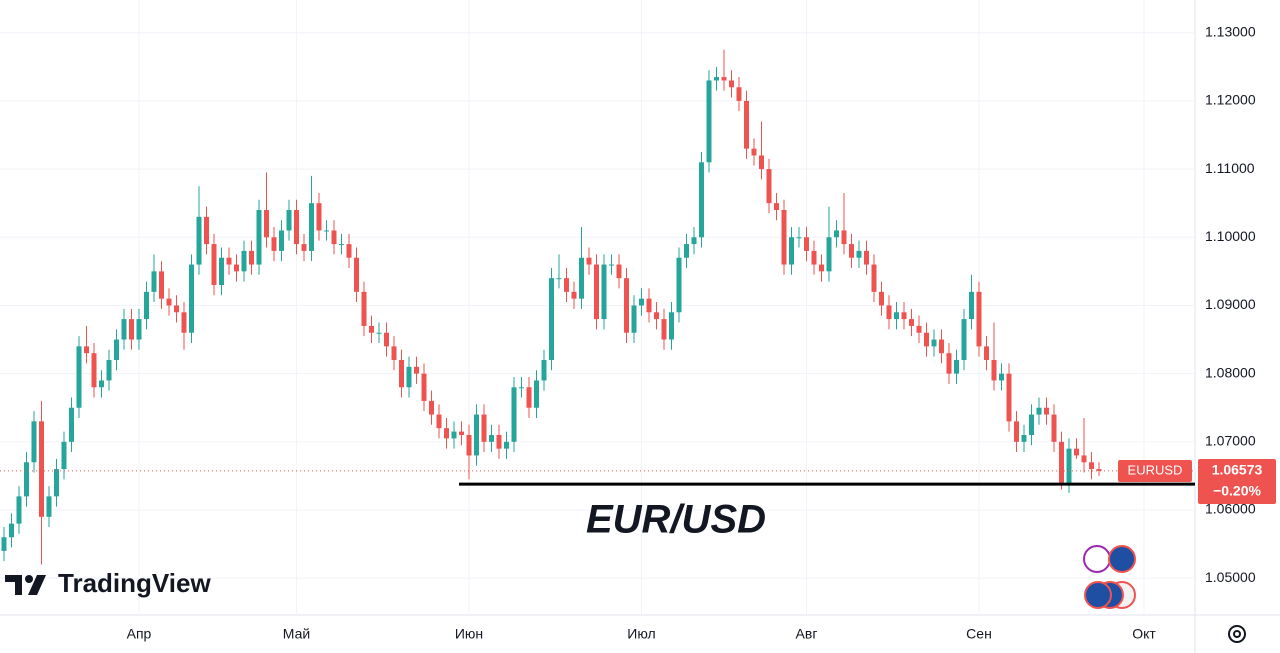 Image resolution: width=1280 pixels, height=653 pixels. Describe the element at coordinates (1237, 634) in the screenshot. I see `settings-icon` at that location.